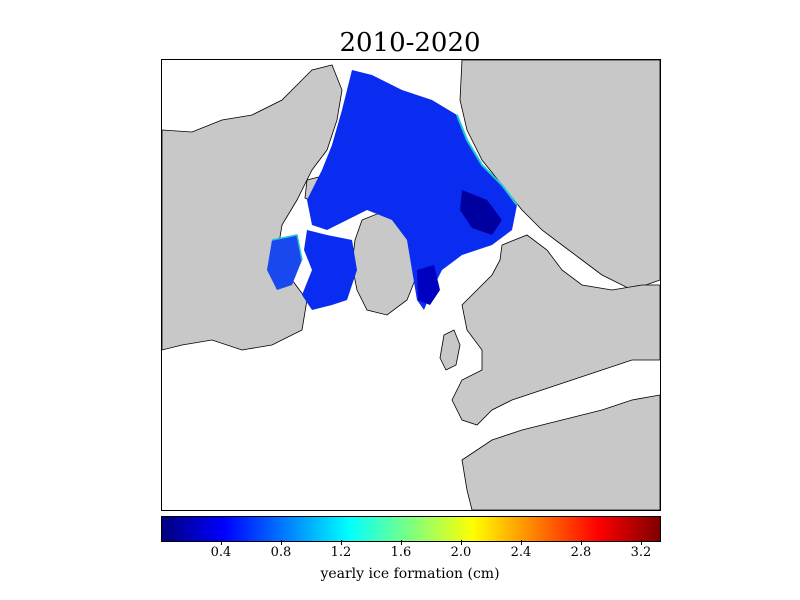 This screenshot has width=800, height=600. I want to click on colorbar-tick-label: 1.6, so click(401, 552).